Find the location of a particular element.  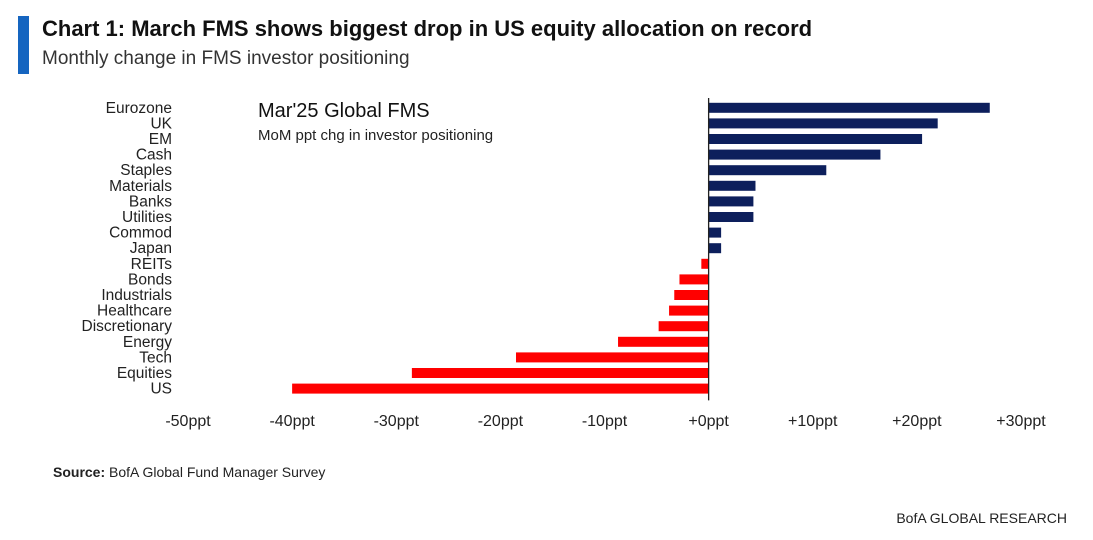

brand-label: BofA GLOBAL RESEARCH is located at coordinates (981, 518).